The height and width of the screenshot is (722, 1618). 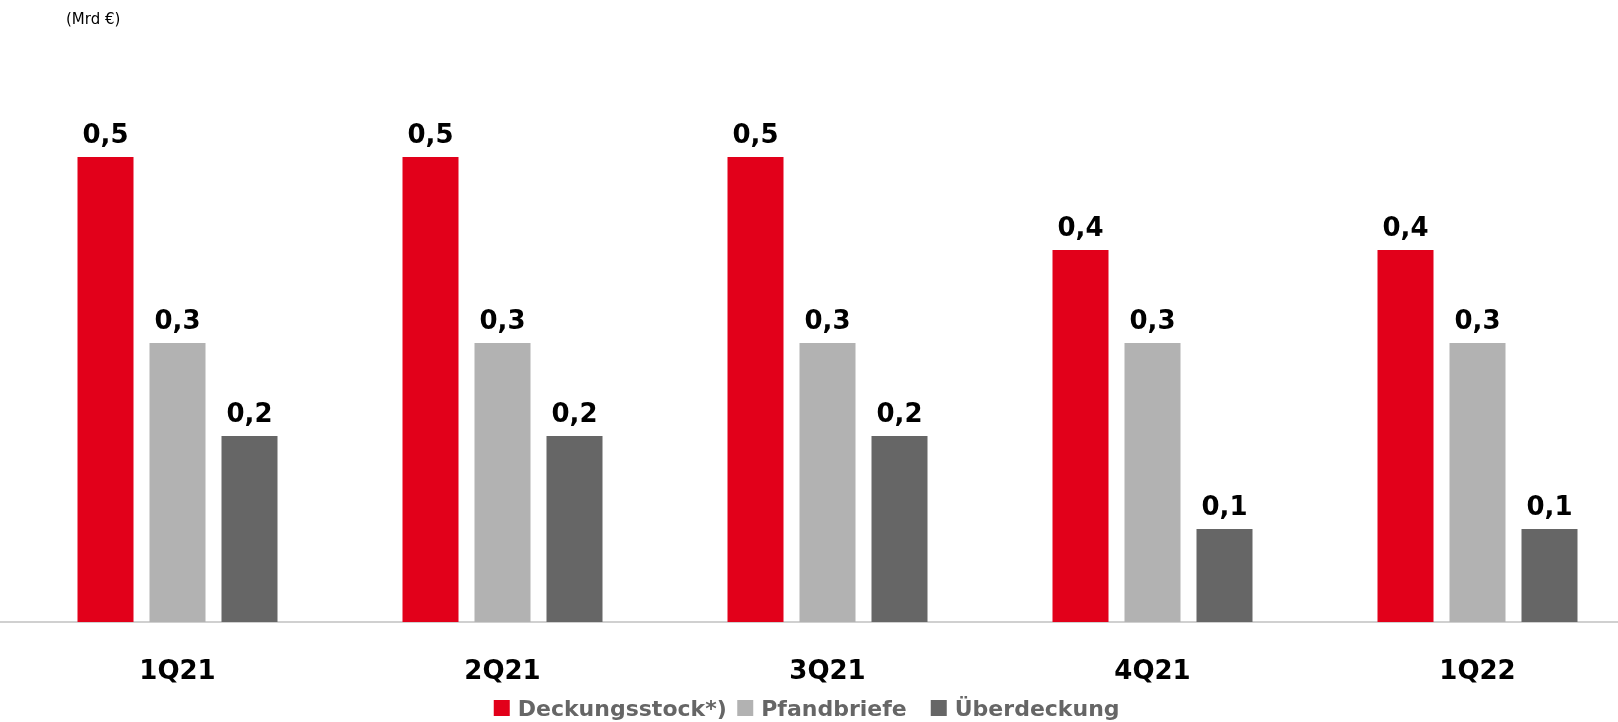 I want to click on text: (Mrd €), so click(x=93, y=19).